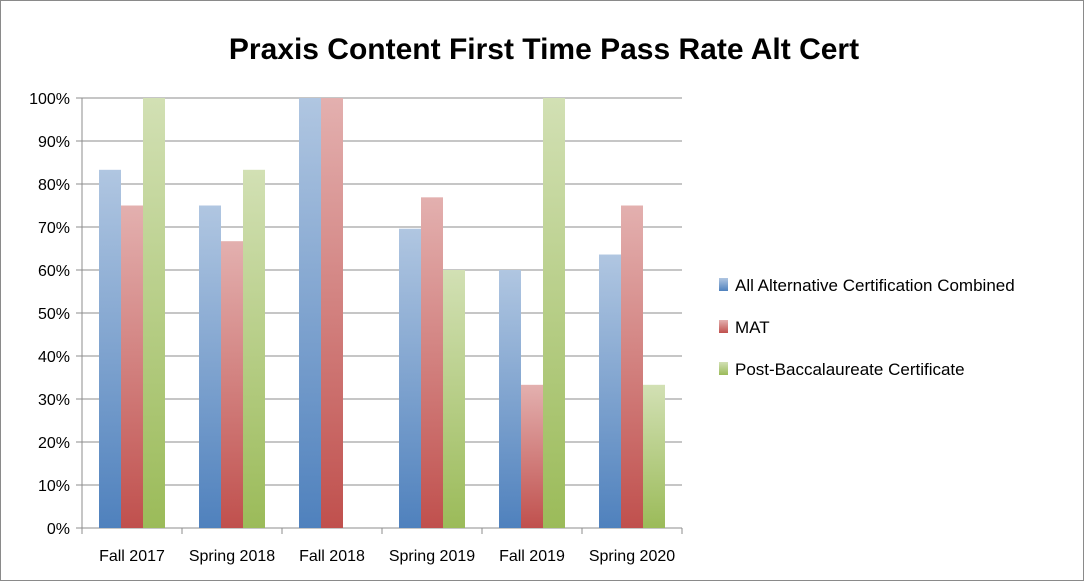 This screenshot has height=581, width=1084. I want to click on y-tick-label: 30%, so click(54, 400).